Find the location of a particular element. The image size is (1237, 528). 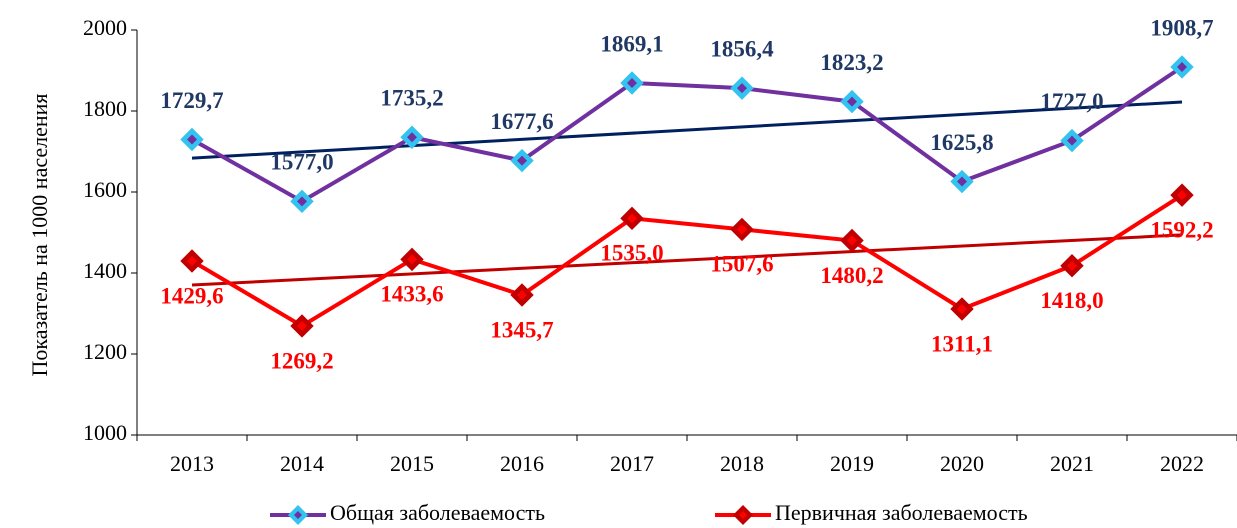

data-label: 1535,0 is located at coordinates (631, 253).